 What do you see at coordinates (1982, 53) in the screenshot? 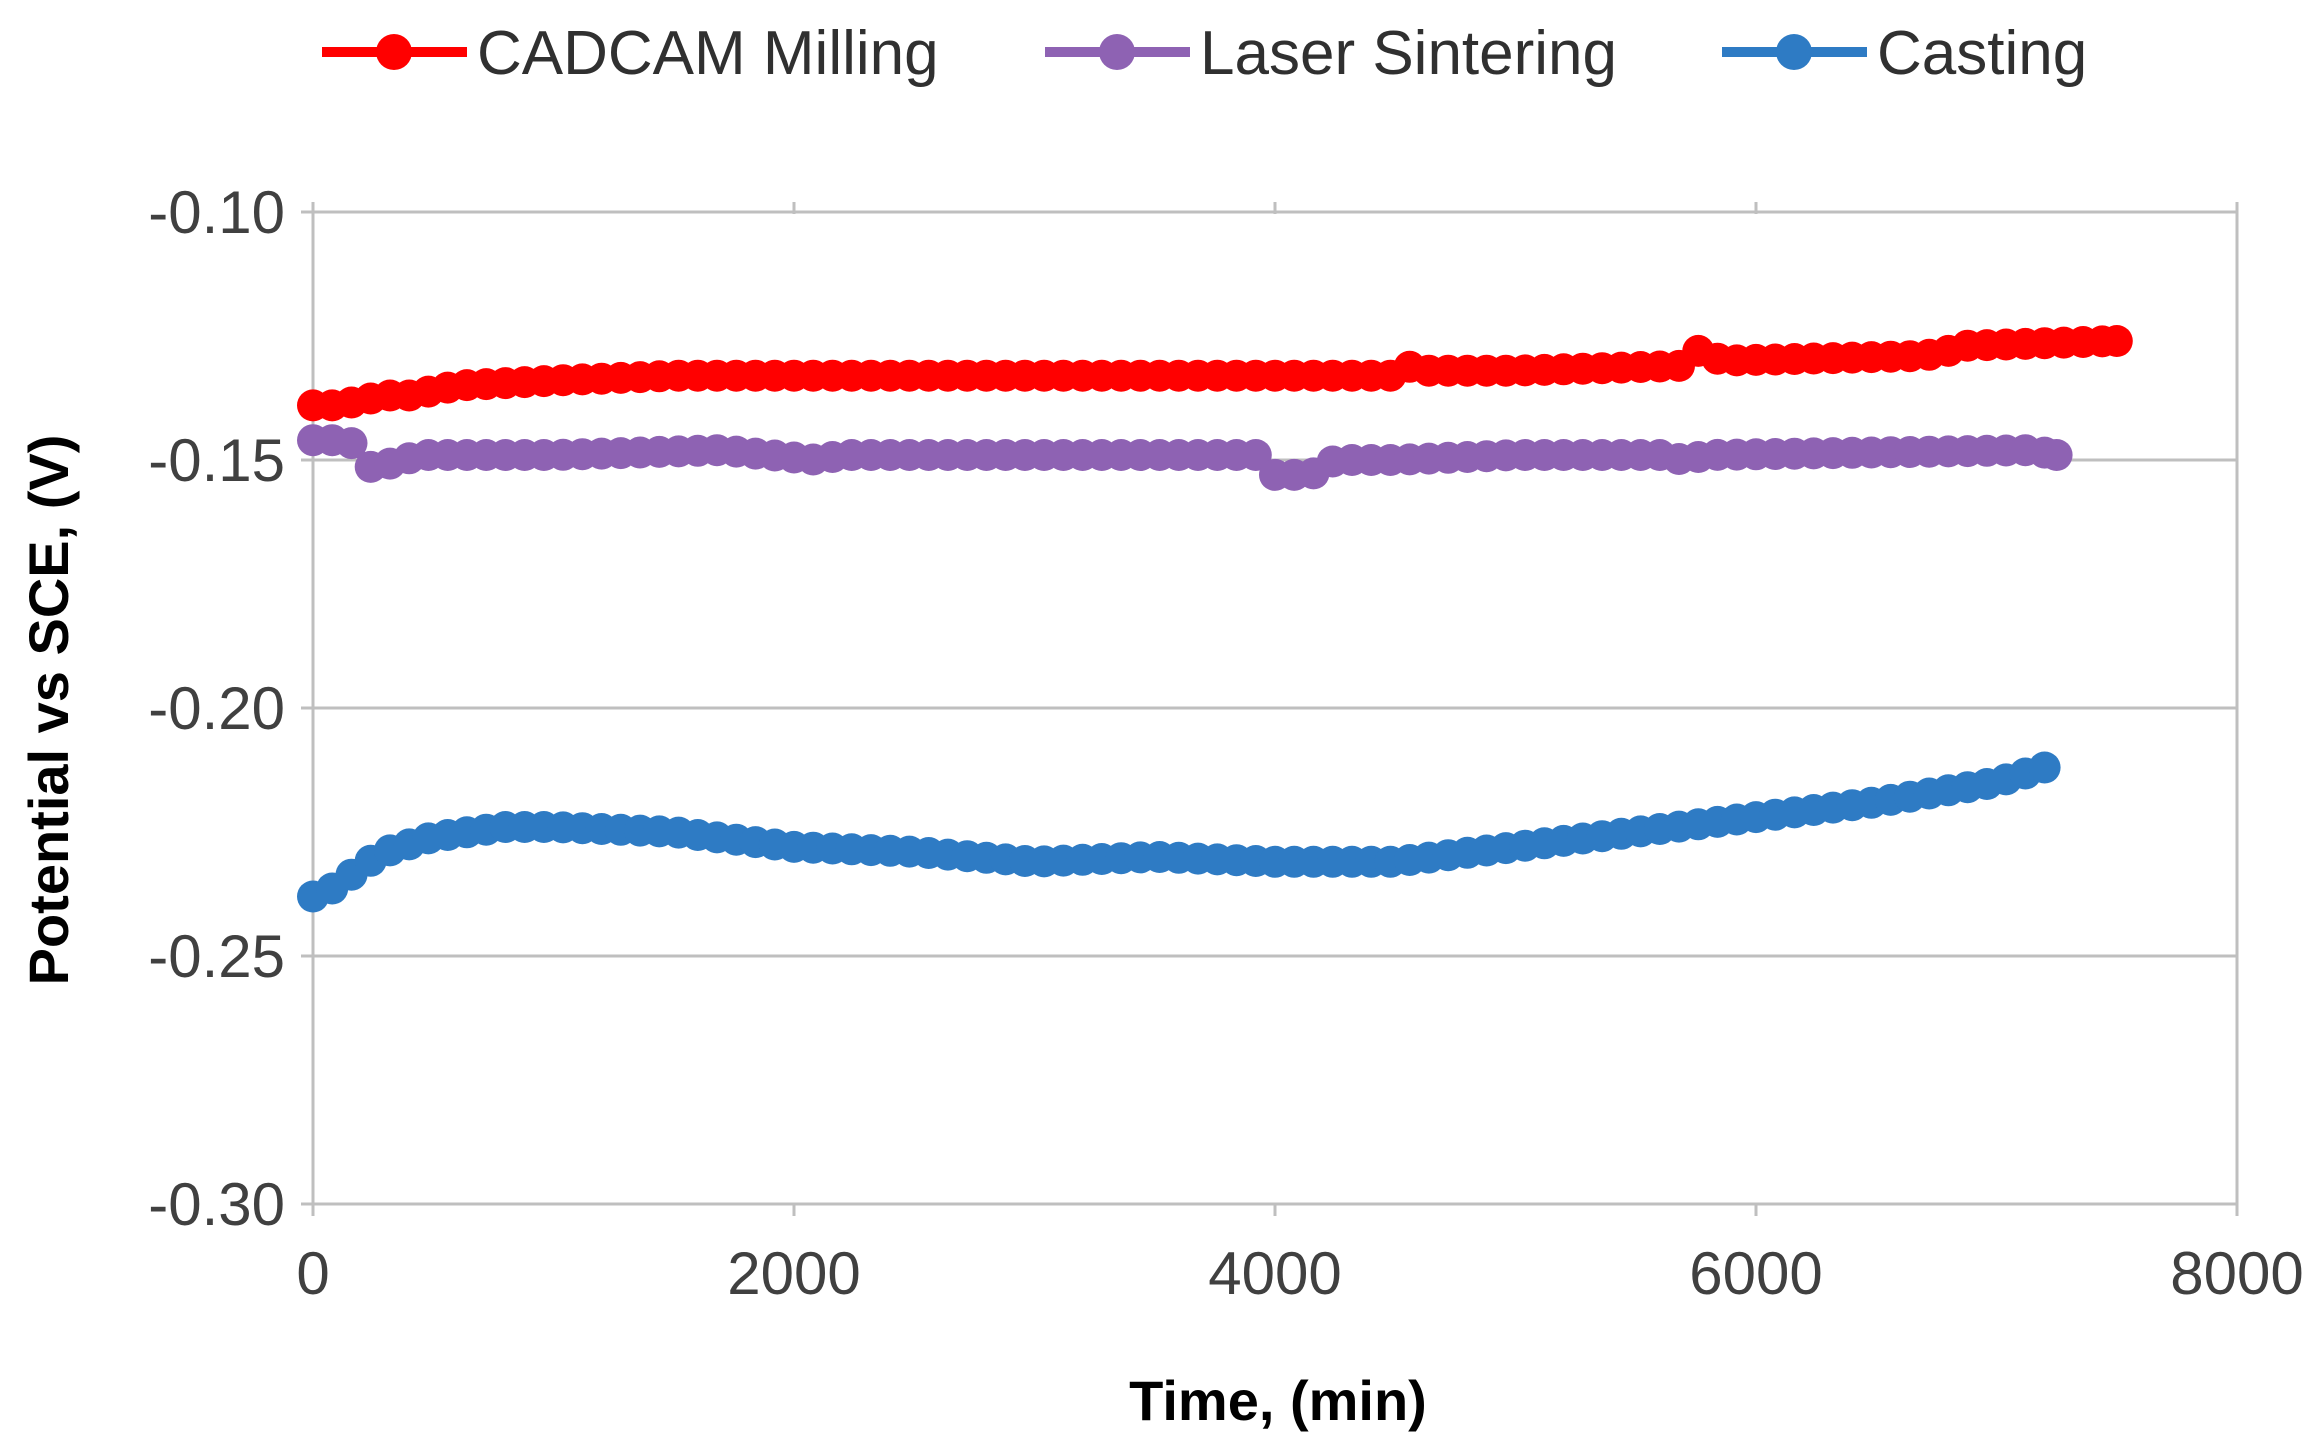
I see `legend-label: Casting` at bounding box center [1982, 53].